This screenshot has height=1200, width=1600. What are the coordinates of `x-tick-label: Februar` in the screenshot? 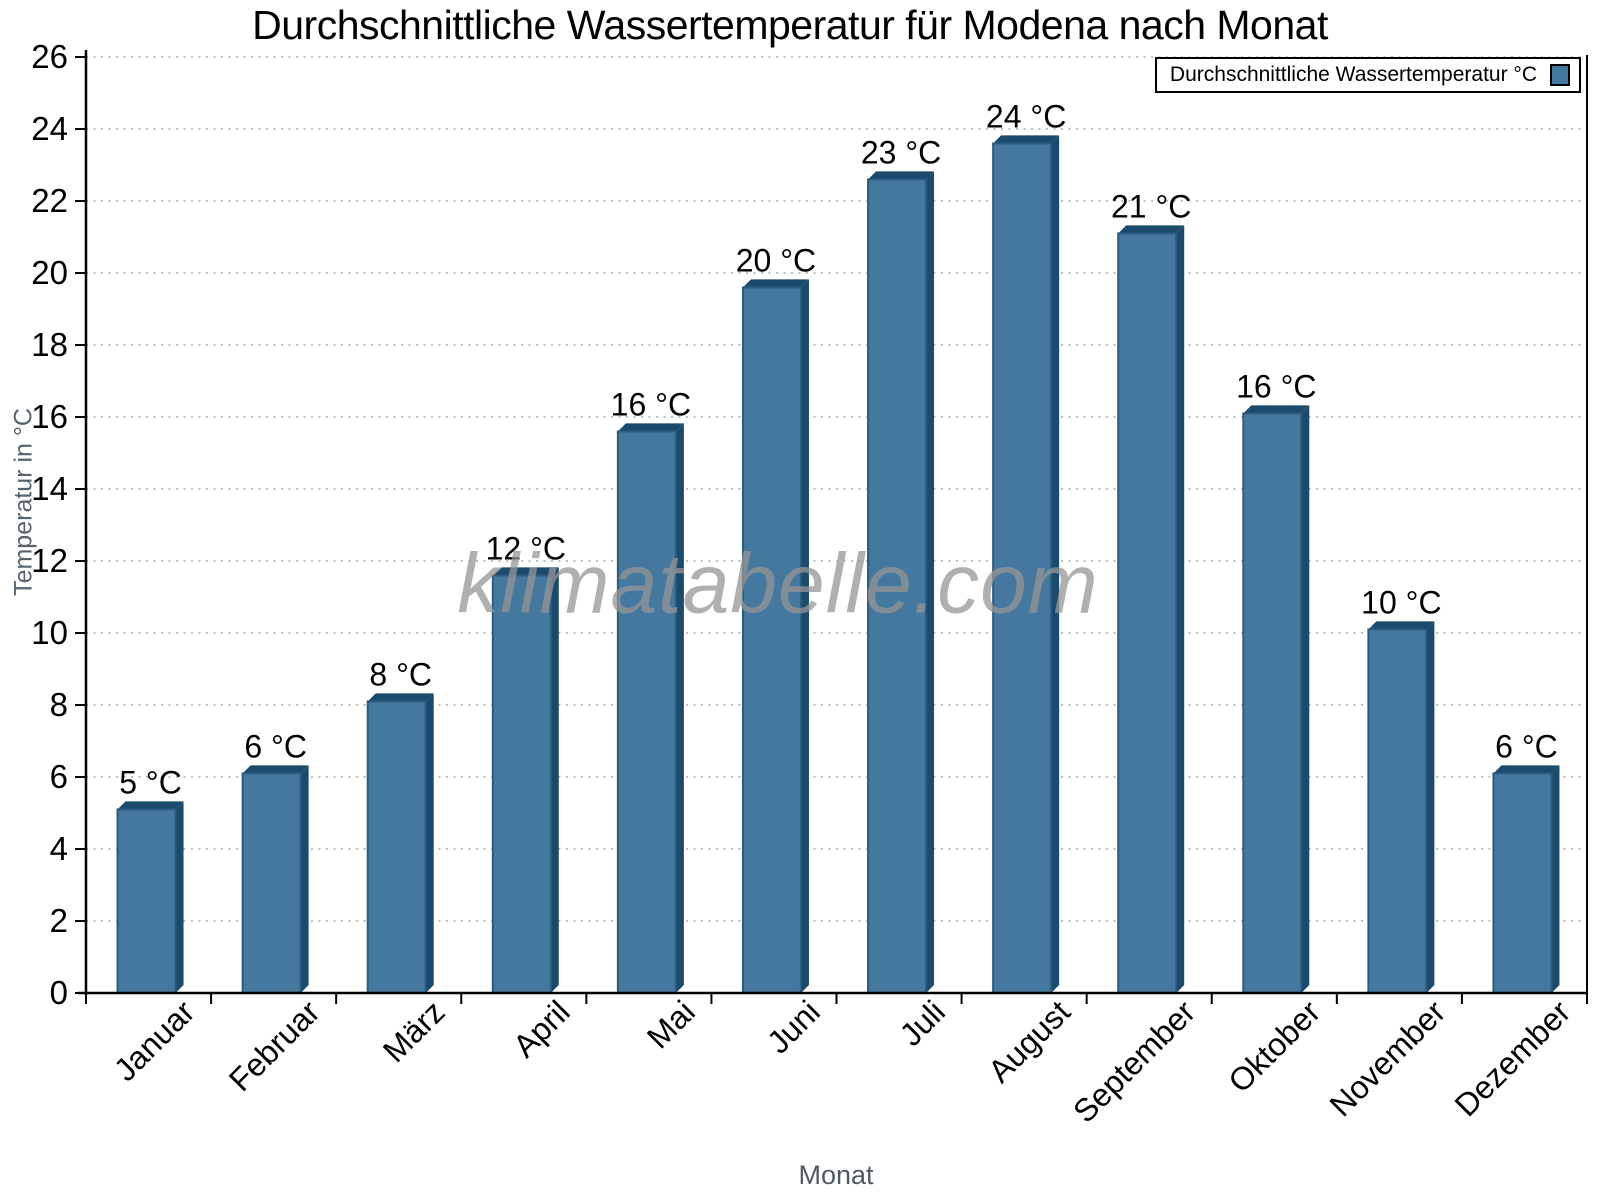 It's located at (274, 1045).